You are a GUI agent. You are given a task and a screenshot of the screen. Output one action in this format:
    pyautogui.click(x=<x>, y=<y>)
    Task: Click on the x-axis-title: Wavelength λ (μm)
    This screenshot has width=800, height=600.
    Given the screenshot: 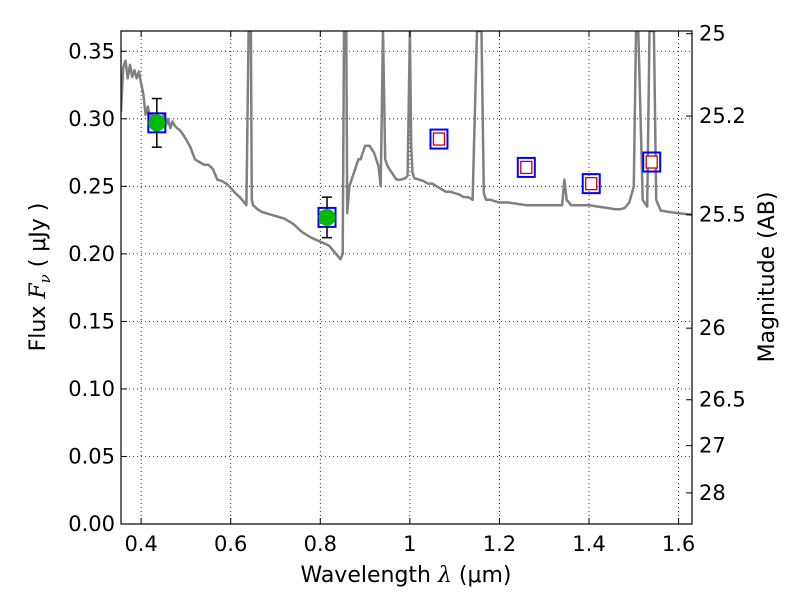 What is the action you would take?
    pyautogui.click(x=405, y=575)
    